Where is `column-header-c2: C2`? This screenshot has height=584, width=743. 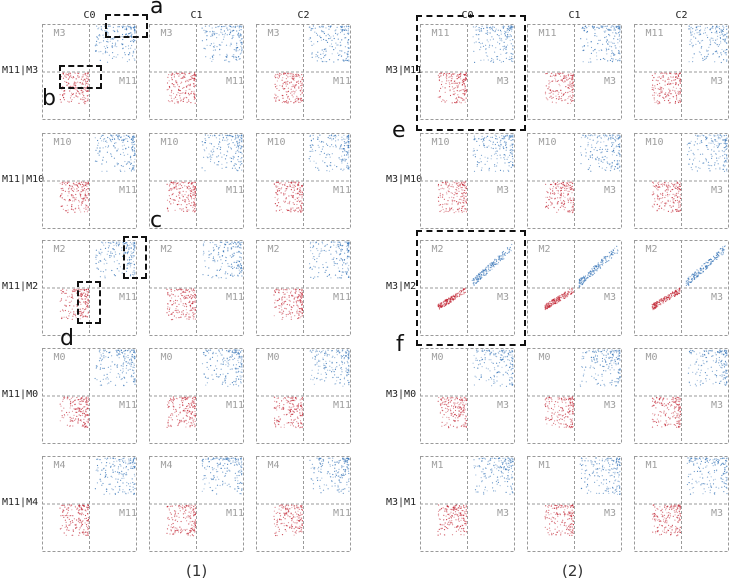
column-header-c2: C2 is located at coordinates (303, 15).